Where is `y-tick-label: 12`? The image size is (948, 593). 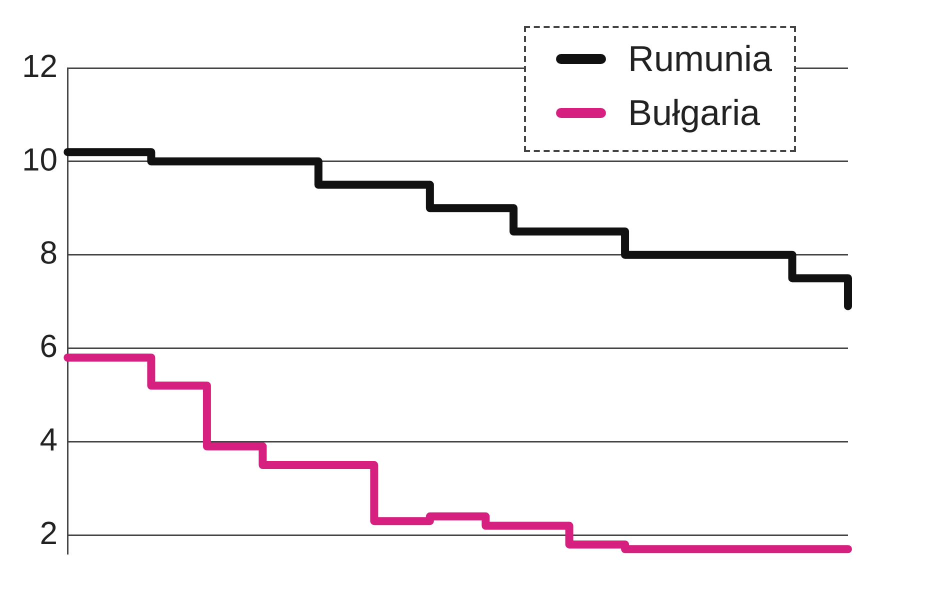 y-tick-label: 12 is located at coordinates (40, 66).